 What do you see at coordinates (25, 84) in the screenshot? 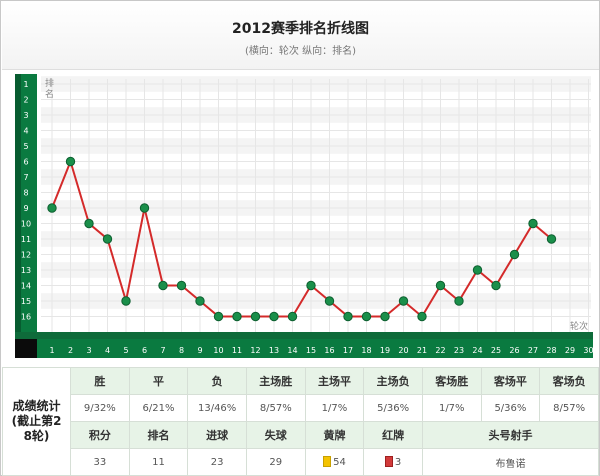
I see `y-tick-label: 1` at bounding box center [25, 84].